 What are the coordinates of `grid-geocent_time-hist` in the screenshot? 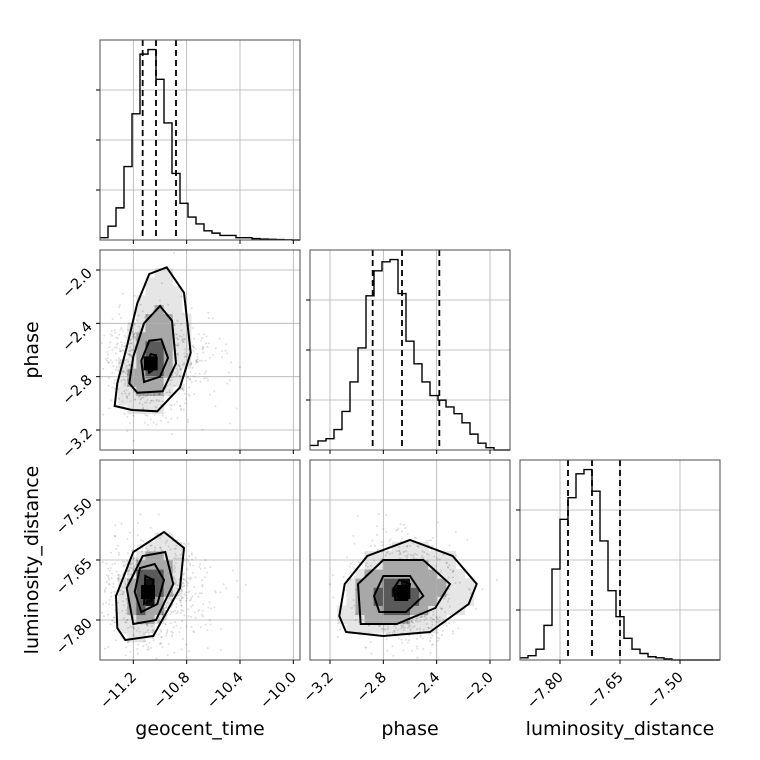 It's located at (200, 140).